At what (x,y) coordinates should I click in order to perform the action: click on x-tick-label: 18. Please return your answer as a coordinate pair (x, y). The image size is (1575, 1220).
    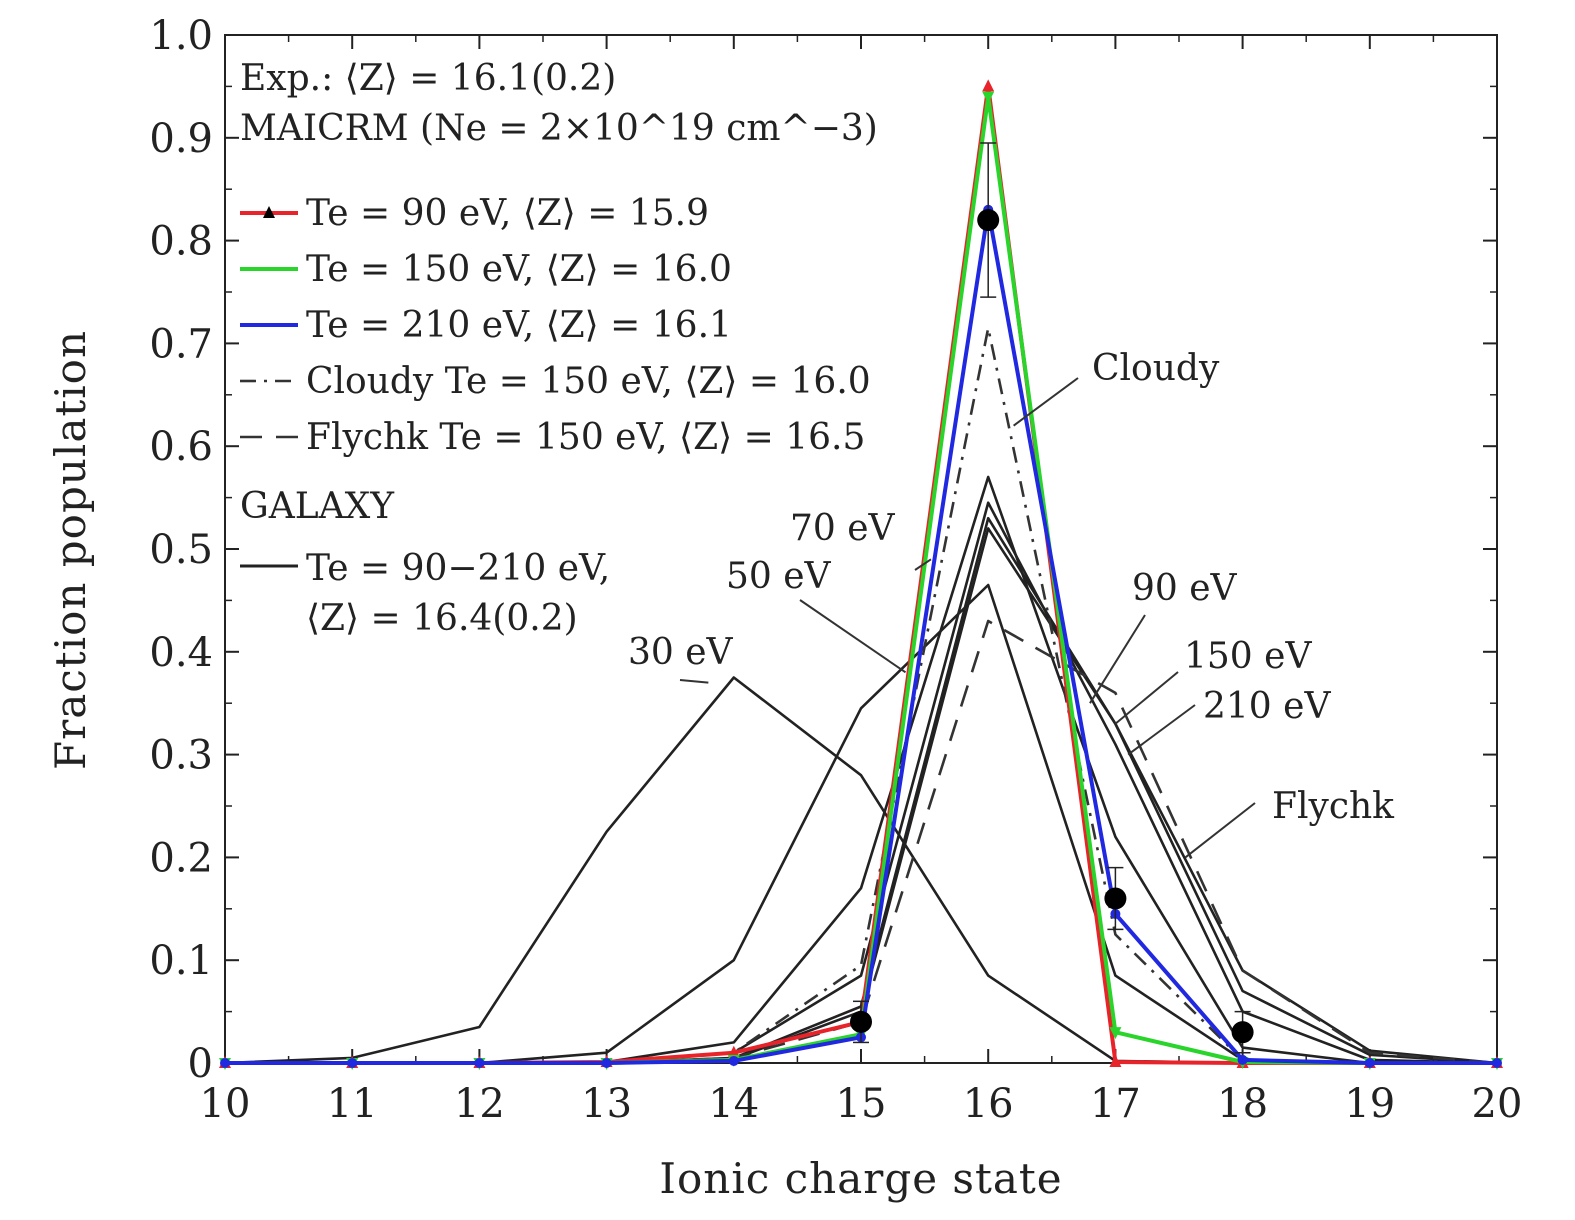
    Looking at the image, I should click on (1242, 1104).